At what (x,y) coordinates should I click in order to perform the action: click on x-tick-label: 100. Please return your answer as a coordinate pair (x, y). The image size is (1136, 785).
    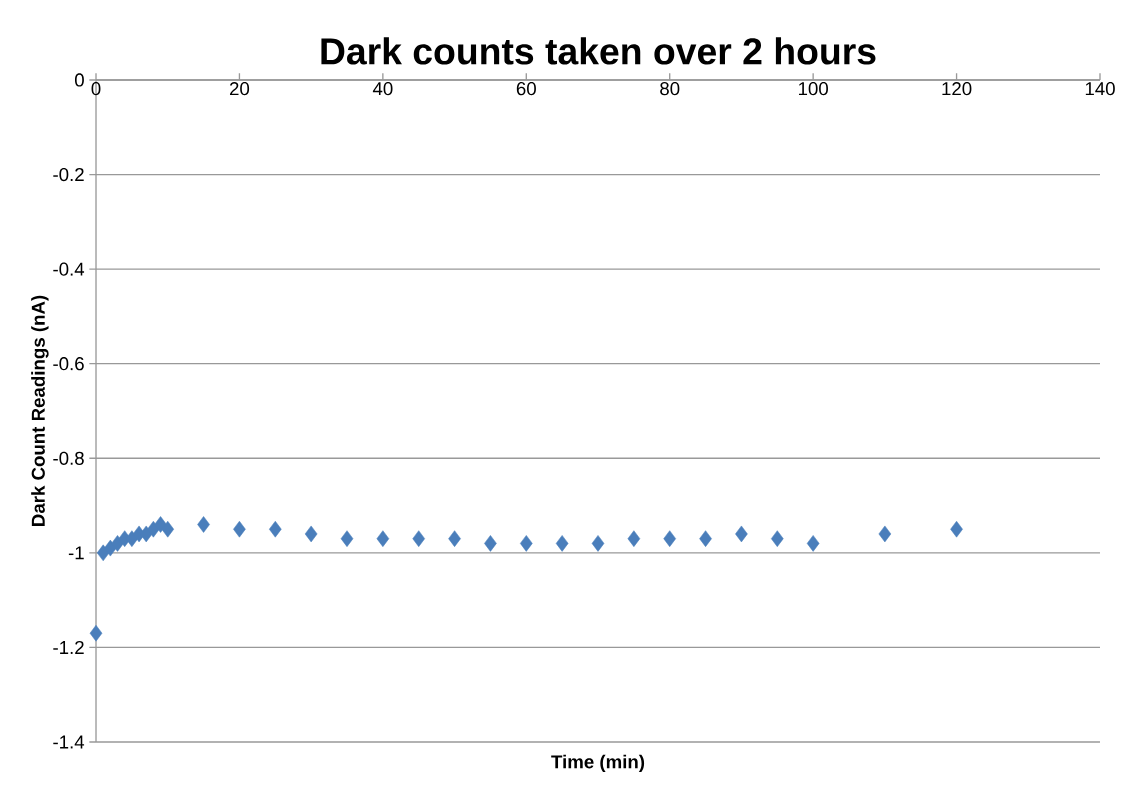
    Looking at the image, I should click on (813, 89).